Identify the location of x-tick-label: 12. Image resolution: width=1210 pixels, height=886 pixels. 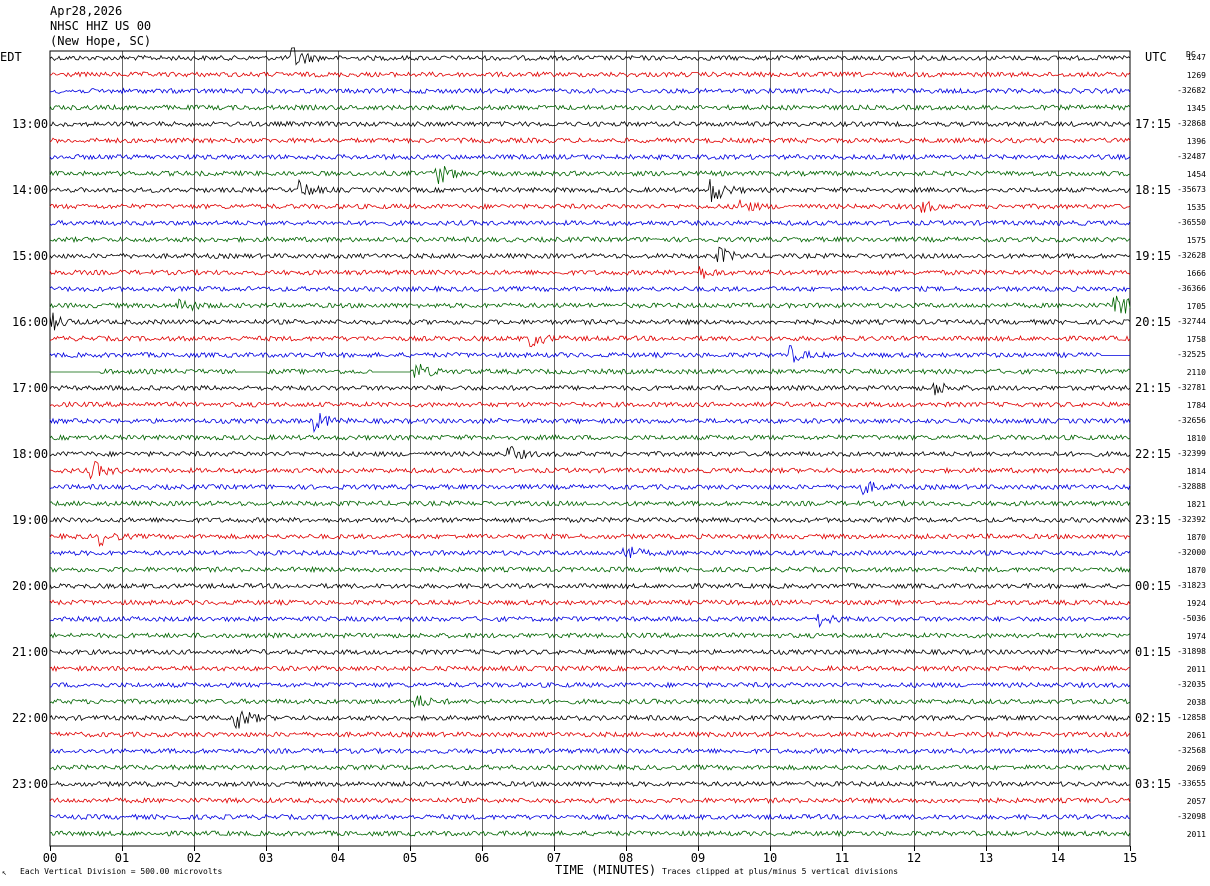
(914, 858).